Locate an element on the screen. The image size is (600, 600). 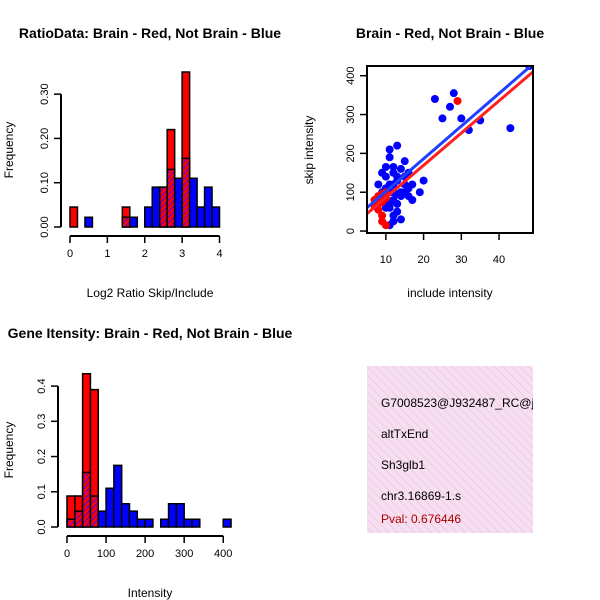
intensity-hist-ylabel: Frequency is located at coordinates (9, 450).